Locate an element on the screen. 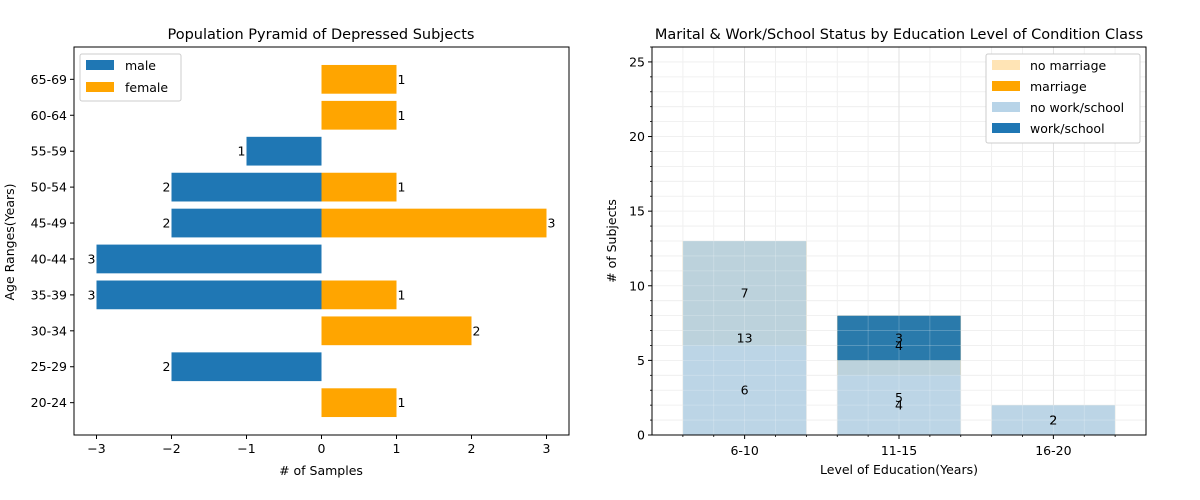 This screenshot has height=500, width=1200. data-label-male-35-39: 3 is located at coordinates (92, 294).